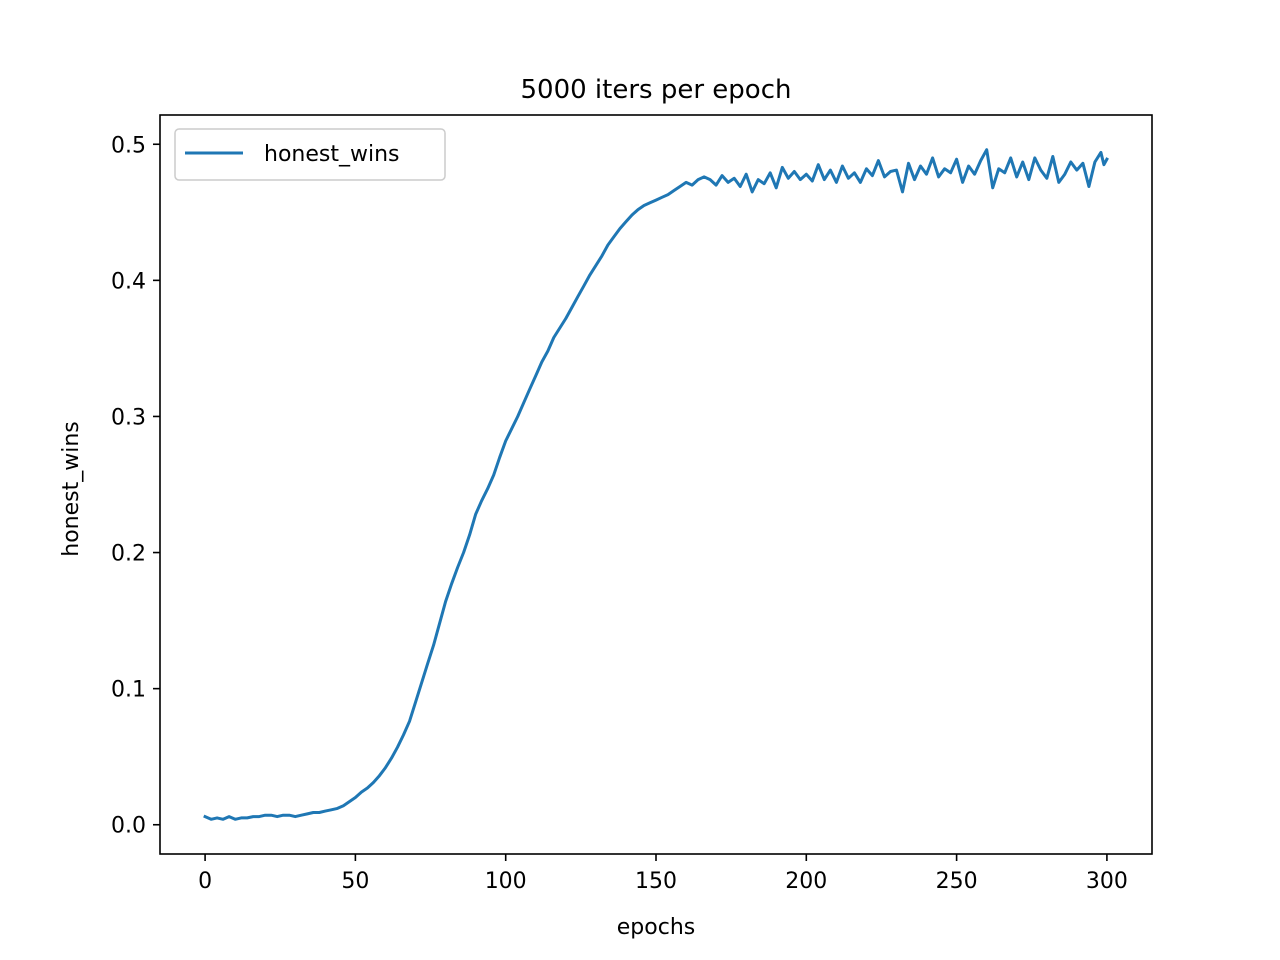  I want to click on y-tick-label: 0.0, so click(128, 826).